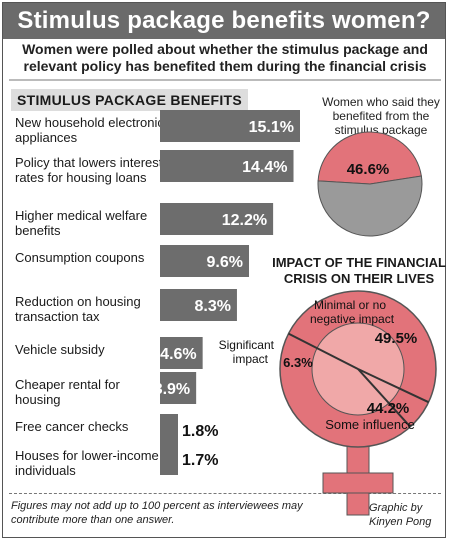  I want to click on ring-category-label: impact, so click(251, 359).